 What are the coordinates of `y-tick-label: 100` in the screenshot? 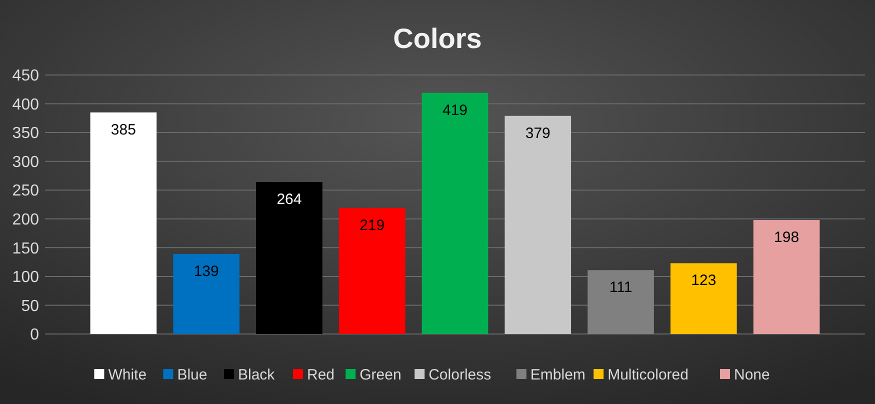 It's located at (26, 277).